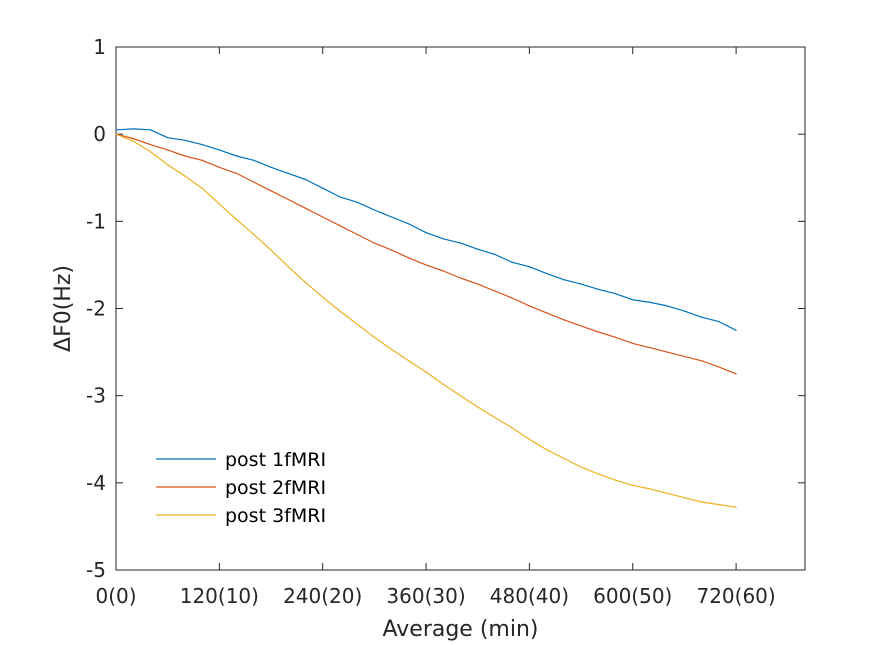  What do you see at coordinates (96, 483) in the screenshot?
I see `y-tick-label: -4` at bounding box center [96, 483].